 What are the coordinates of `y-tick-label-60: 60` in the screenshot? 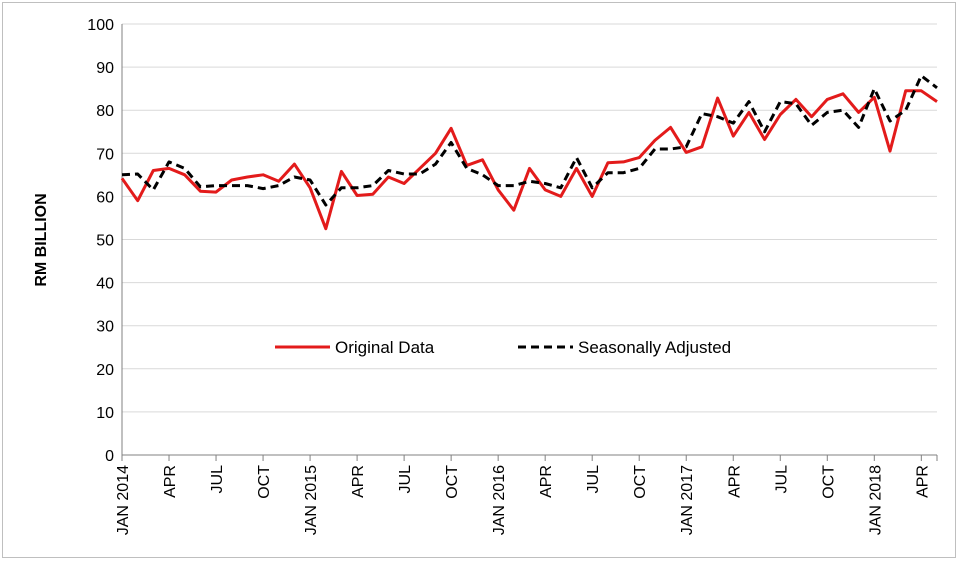 It's located at (105, 197).